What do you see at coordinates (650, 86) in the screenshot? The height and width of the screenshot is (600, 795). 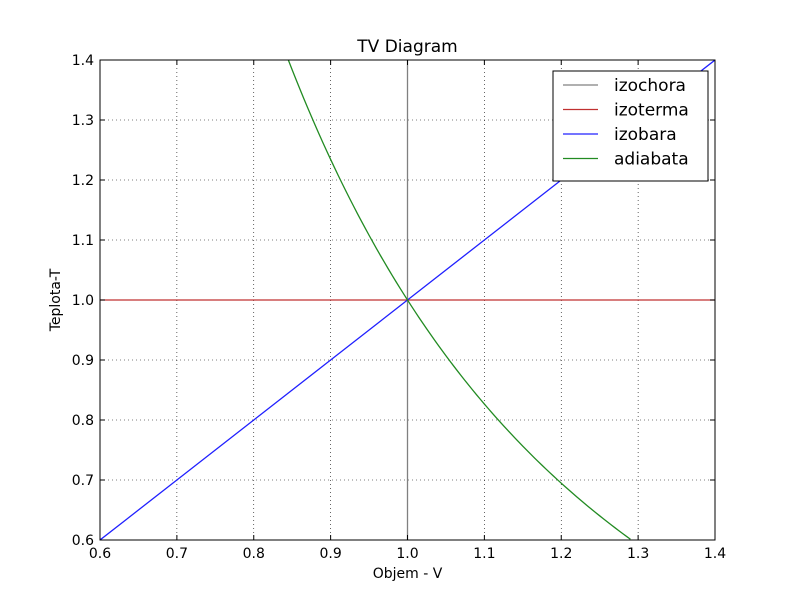 I see `legend-label-izochora: izochora` at bounding box center [650, 86].